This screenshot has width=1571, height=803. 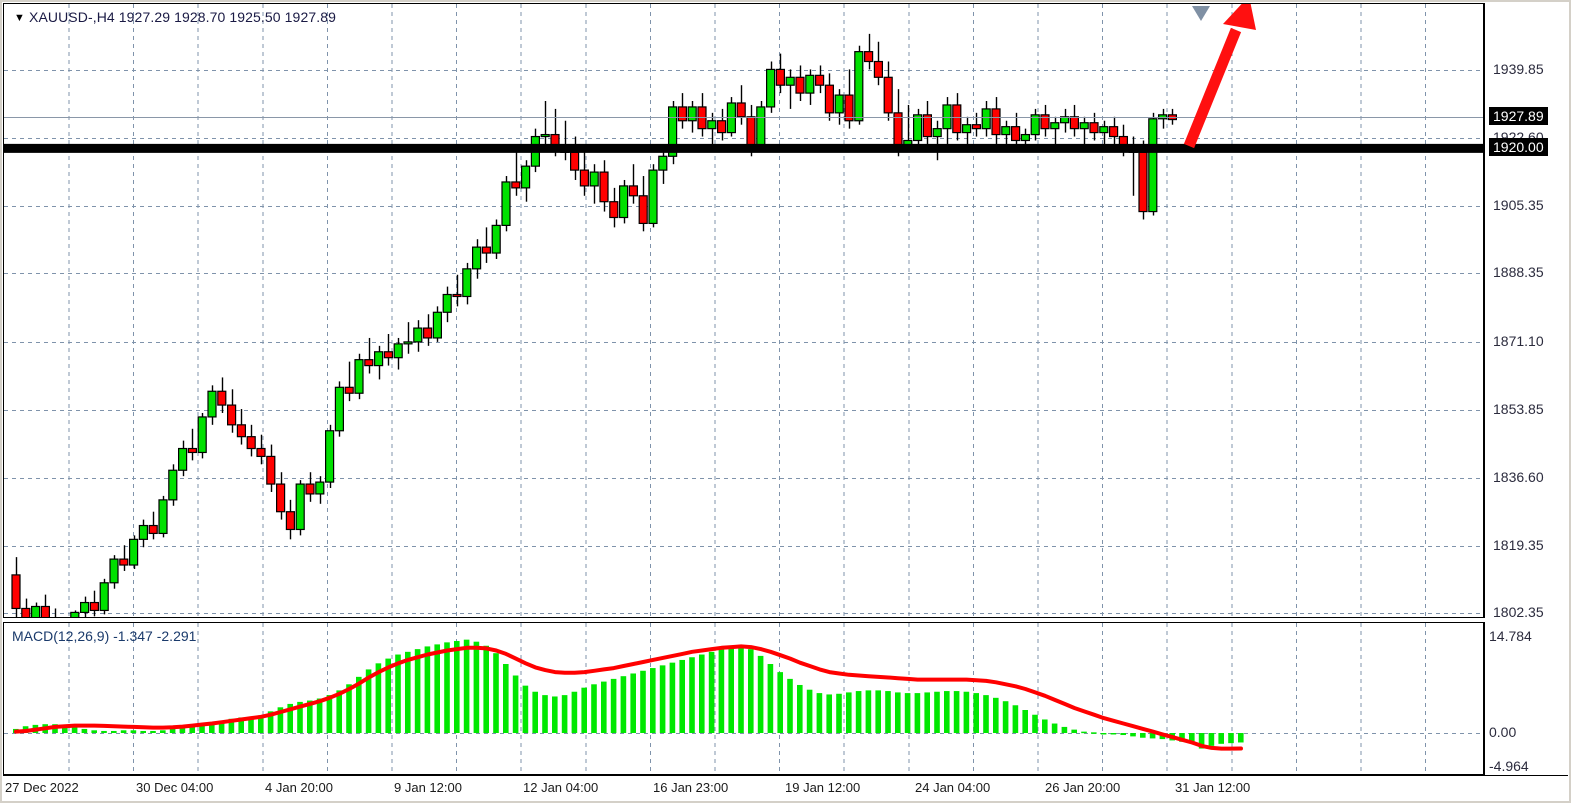 I want to click on price-axis-label: 1888.35, so click(x=1518, y=272).